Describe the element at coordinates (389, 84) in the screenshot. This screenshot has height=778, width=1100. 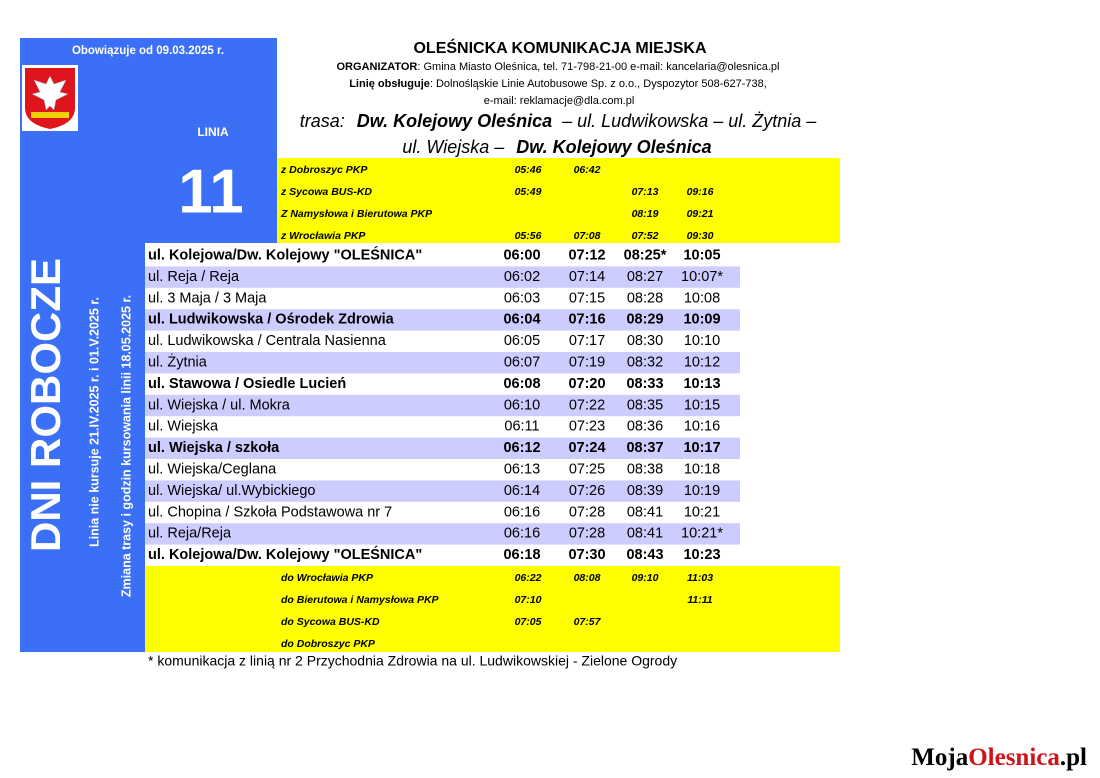
I see `operator-label: Linię obsługuje` at that location.